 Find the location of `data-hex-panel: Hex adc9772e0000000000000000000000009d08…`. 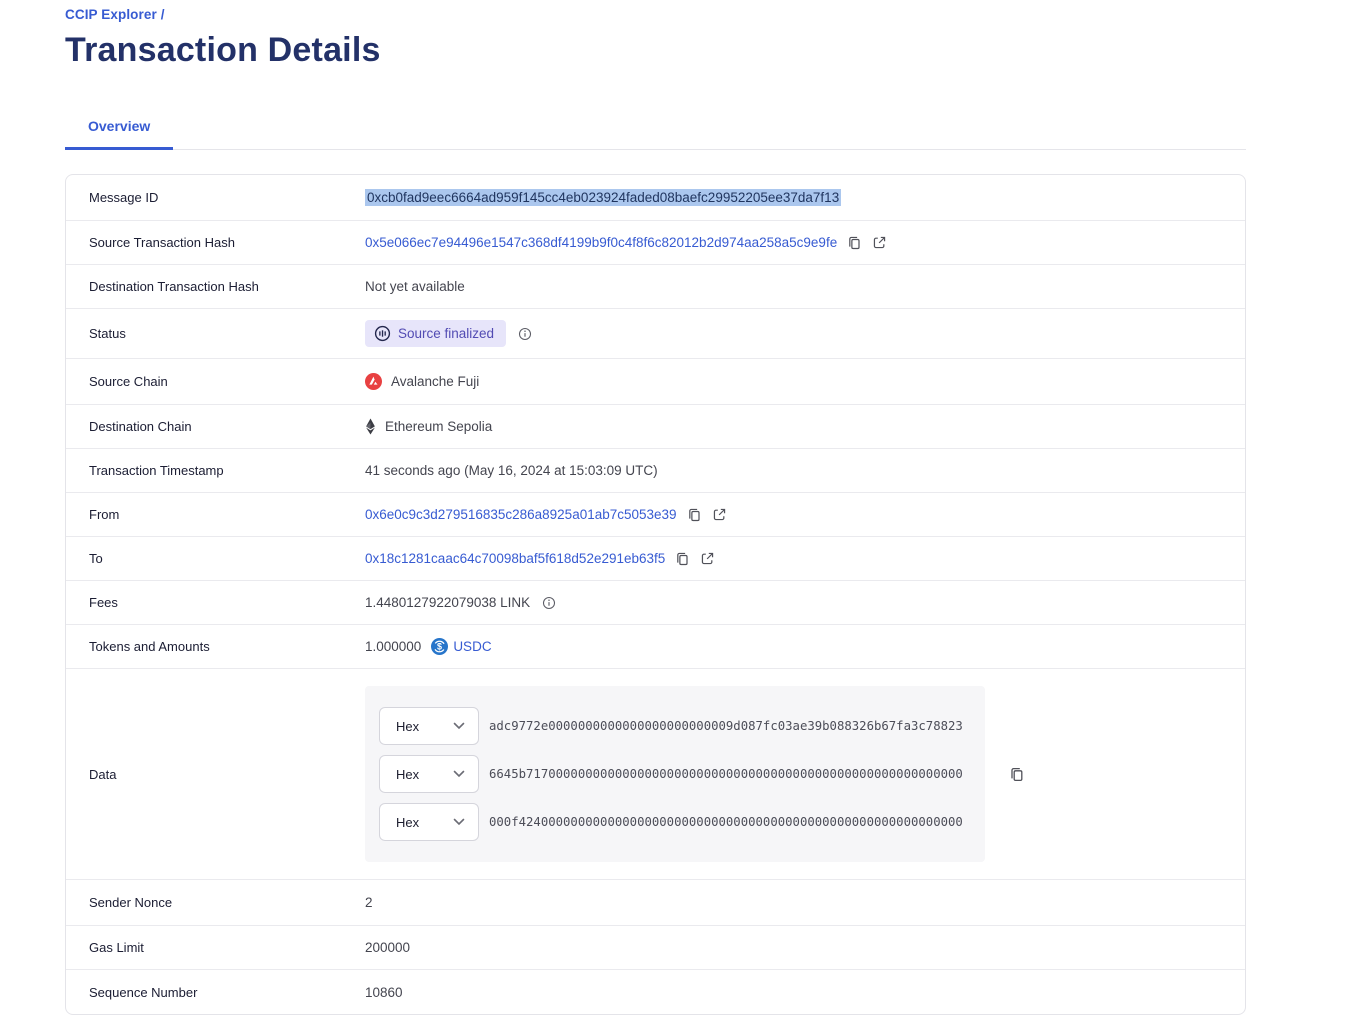

data-hex-panel: Hex adc9772e0000000000000000000000009d08… is located at coordinates (675, 774).